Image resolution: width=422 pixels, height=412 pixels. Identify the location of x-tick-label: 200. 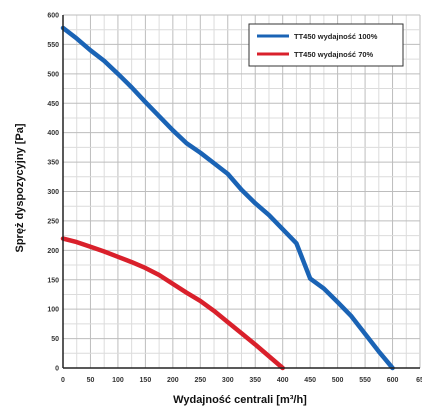
(173, 380).